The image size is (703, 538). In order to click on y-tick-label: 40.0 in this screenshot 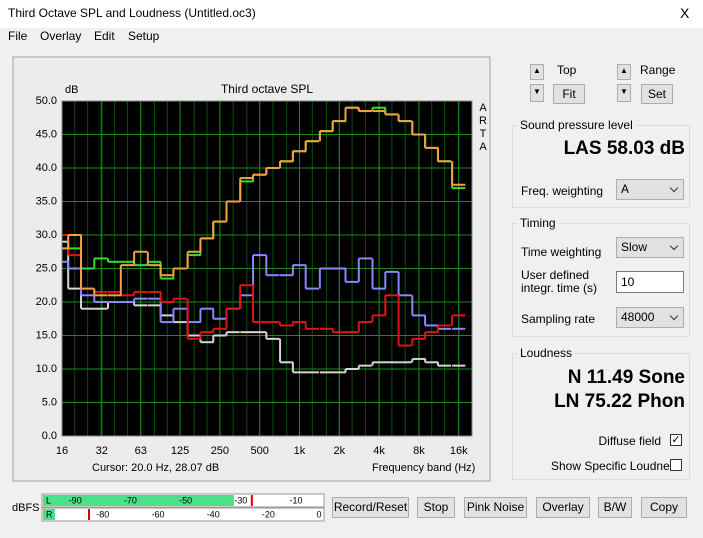, I will do `click(46, 168)`.